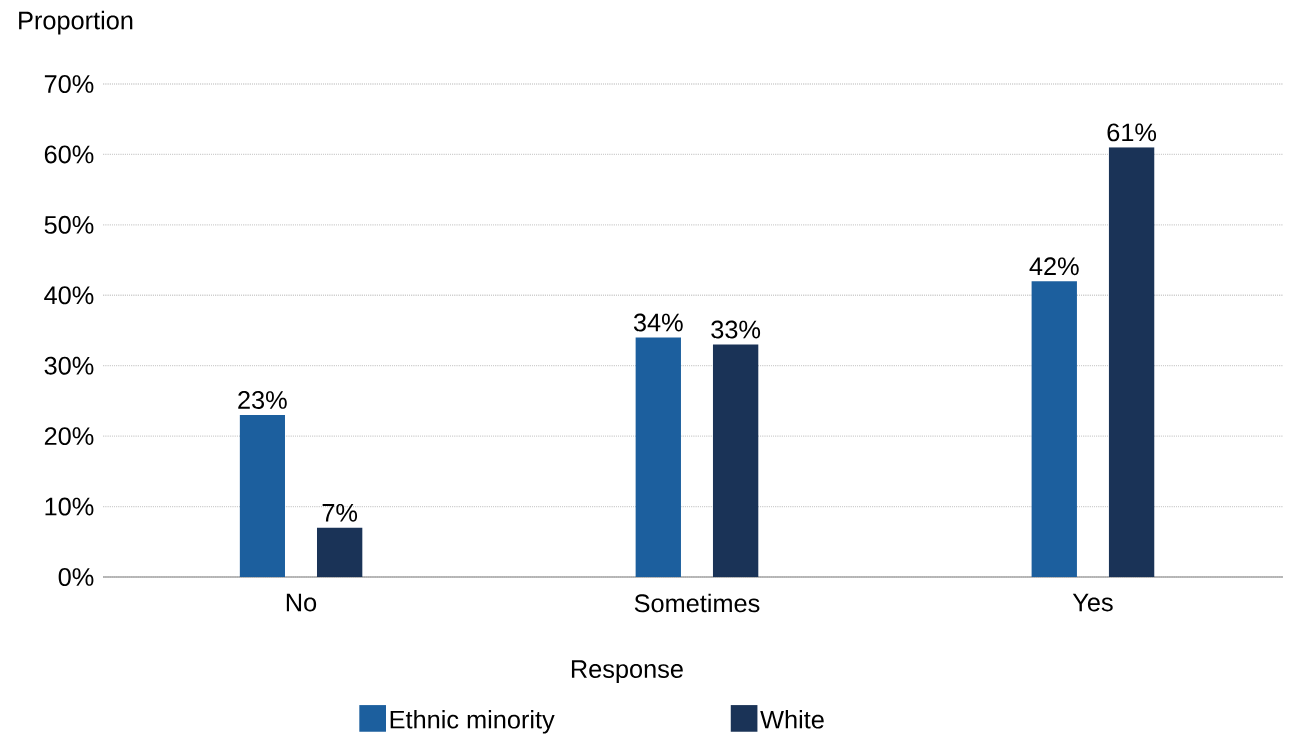 The height and width of the screenshot is (737, 1293). Describe the element at coordinates (658, 322) in the screenshot. I see `data-label: 34%` at that location.